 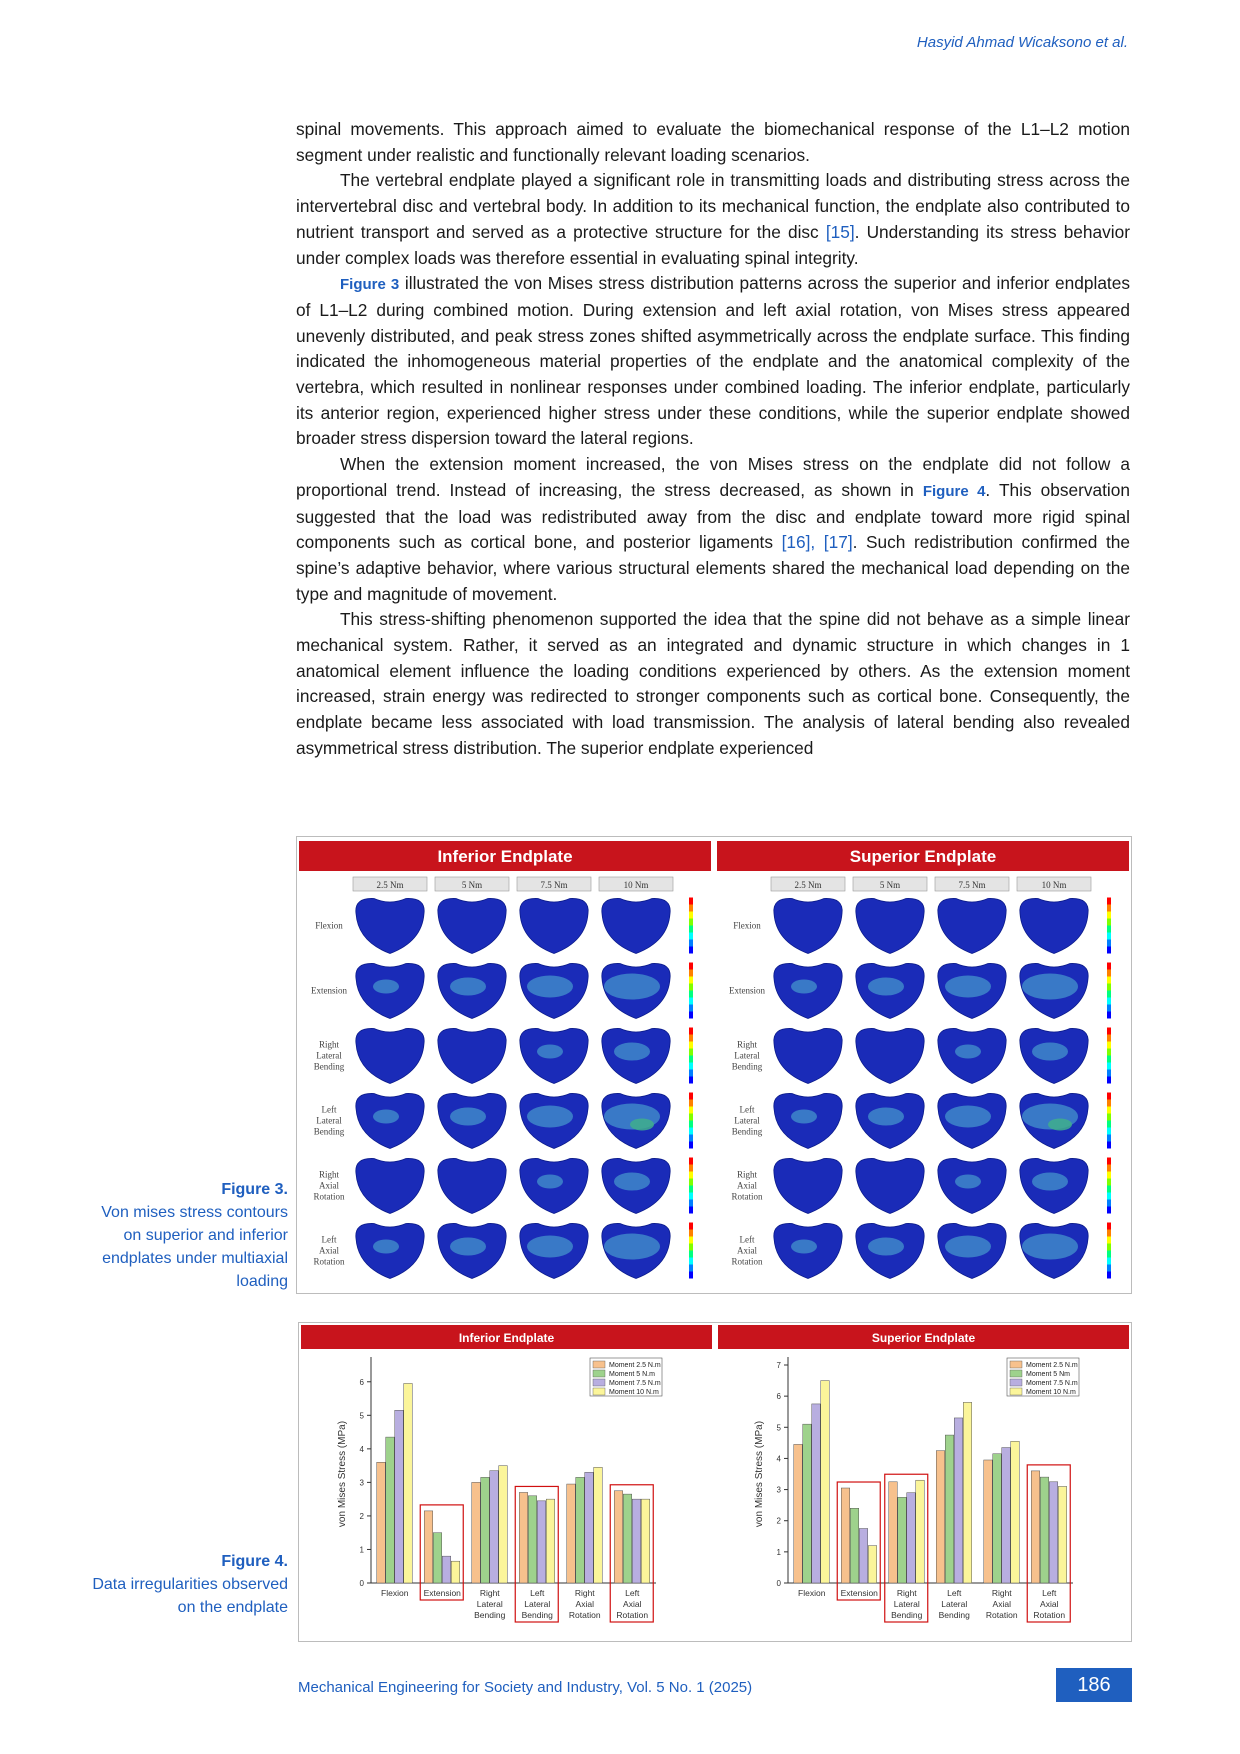 I want to click on running-header-author: Hasyid Ahmad Wicaksono et al., so click(x=1022, y=42).